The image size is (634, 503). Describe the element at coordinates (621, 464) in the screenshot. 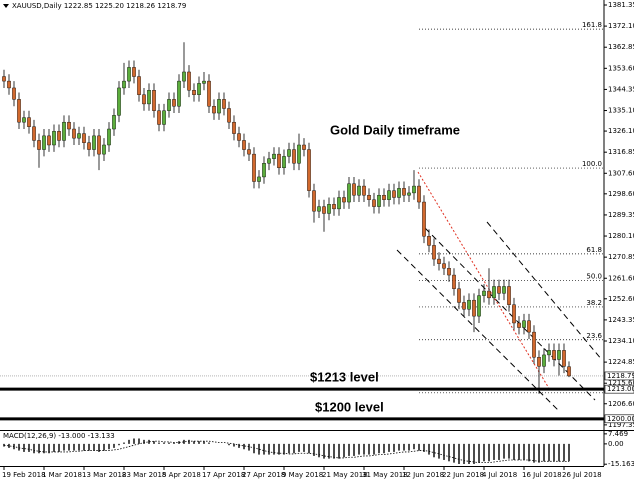

I see `y-tick-label: -15.163` at that location.